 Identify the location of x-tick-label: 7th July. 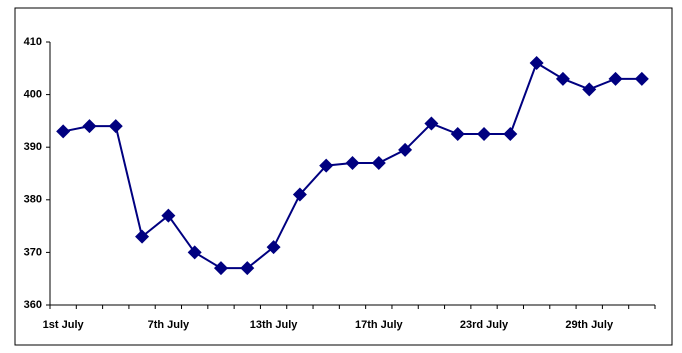
(169, 325).